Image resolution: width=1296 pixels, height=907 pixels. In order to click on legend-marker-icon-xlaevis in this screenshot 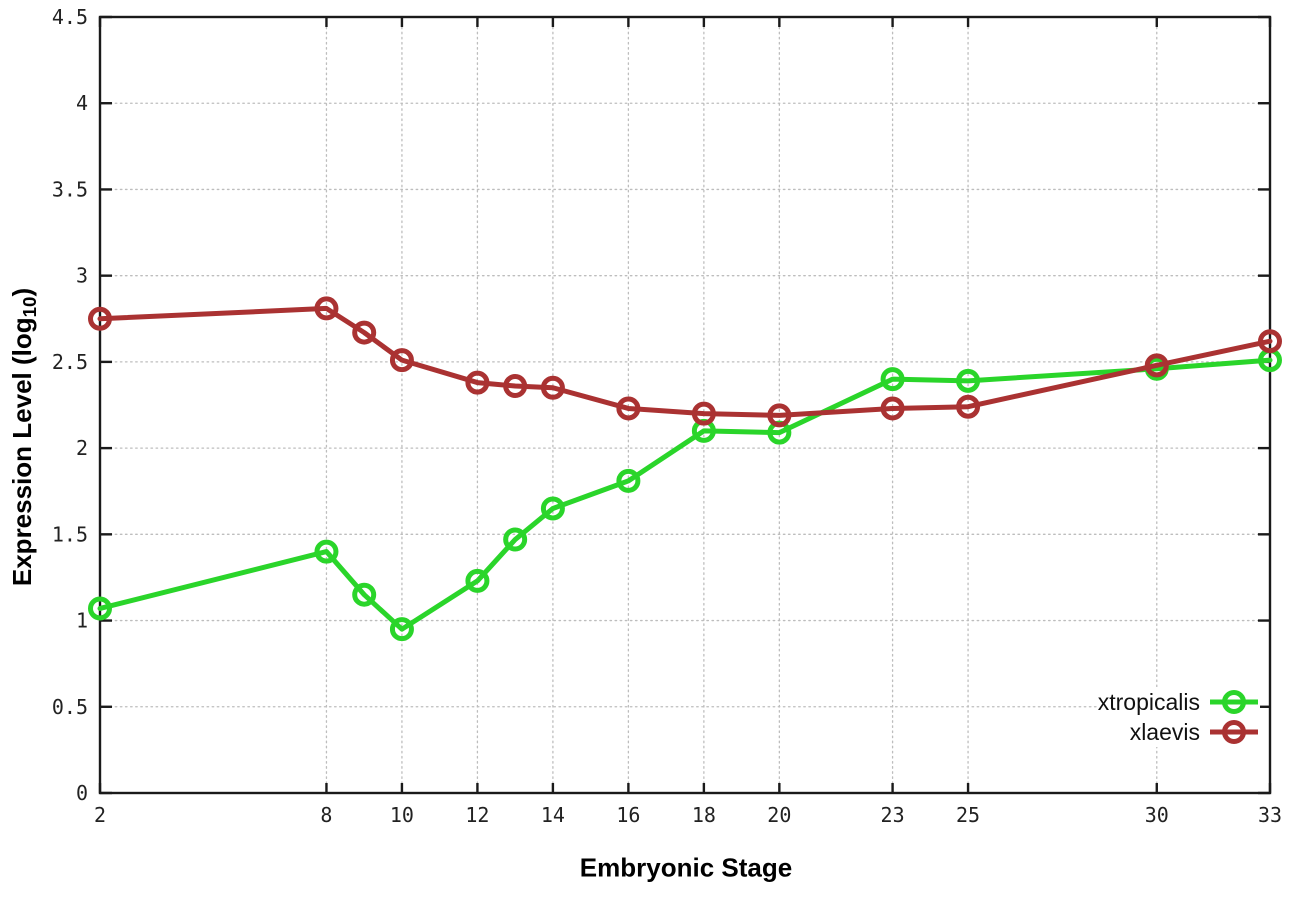, I will do `click(1234, 732)`.